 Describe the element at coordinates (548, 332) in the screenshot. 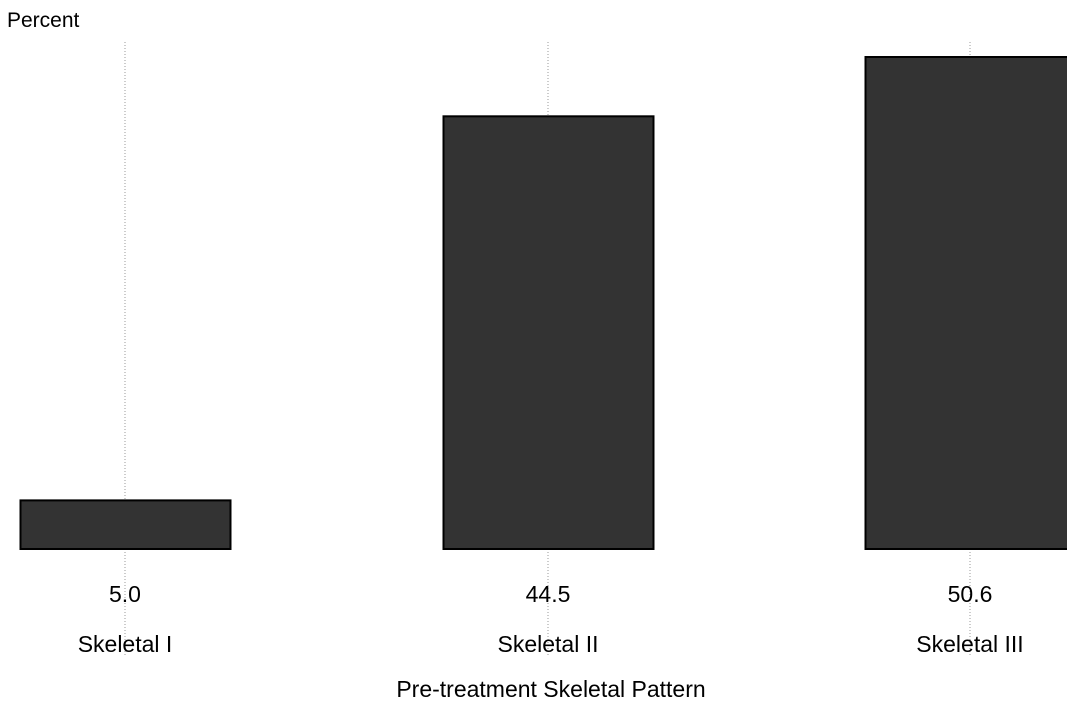

I see `bar-skeletal-ii` at that location.